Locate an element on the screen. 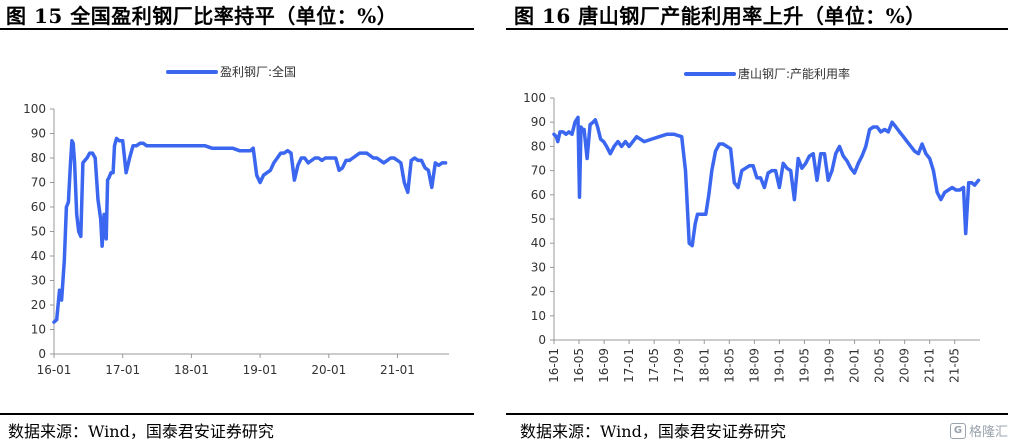  x-tick-label: 21-05 is located at coordinates (955, 365).